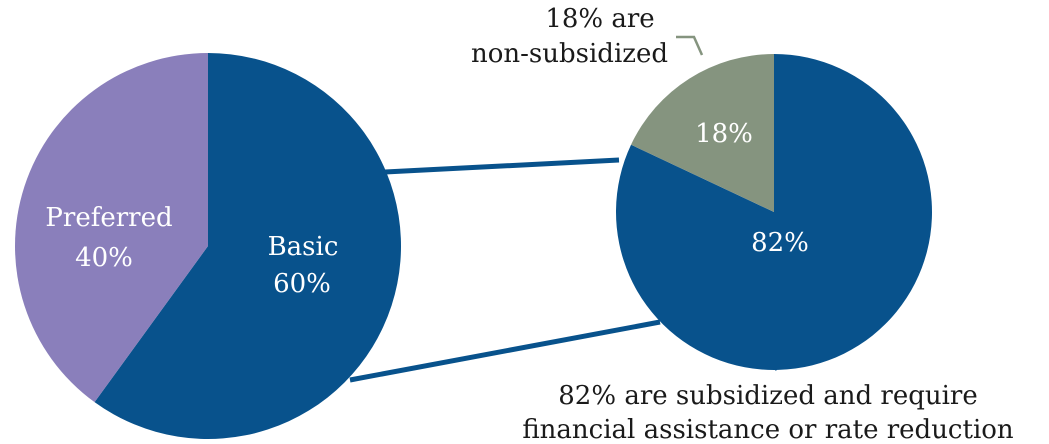 This screenshot has height=444, width=1049. What do you see at coordinates (502, 166) in the screenshot?
I see `connector-line-top` at bounding box center [502, 166].